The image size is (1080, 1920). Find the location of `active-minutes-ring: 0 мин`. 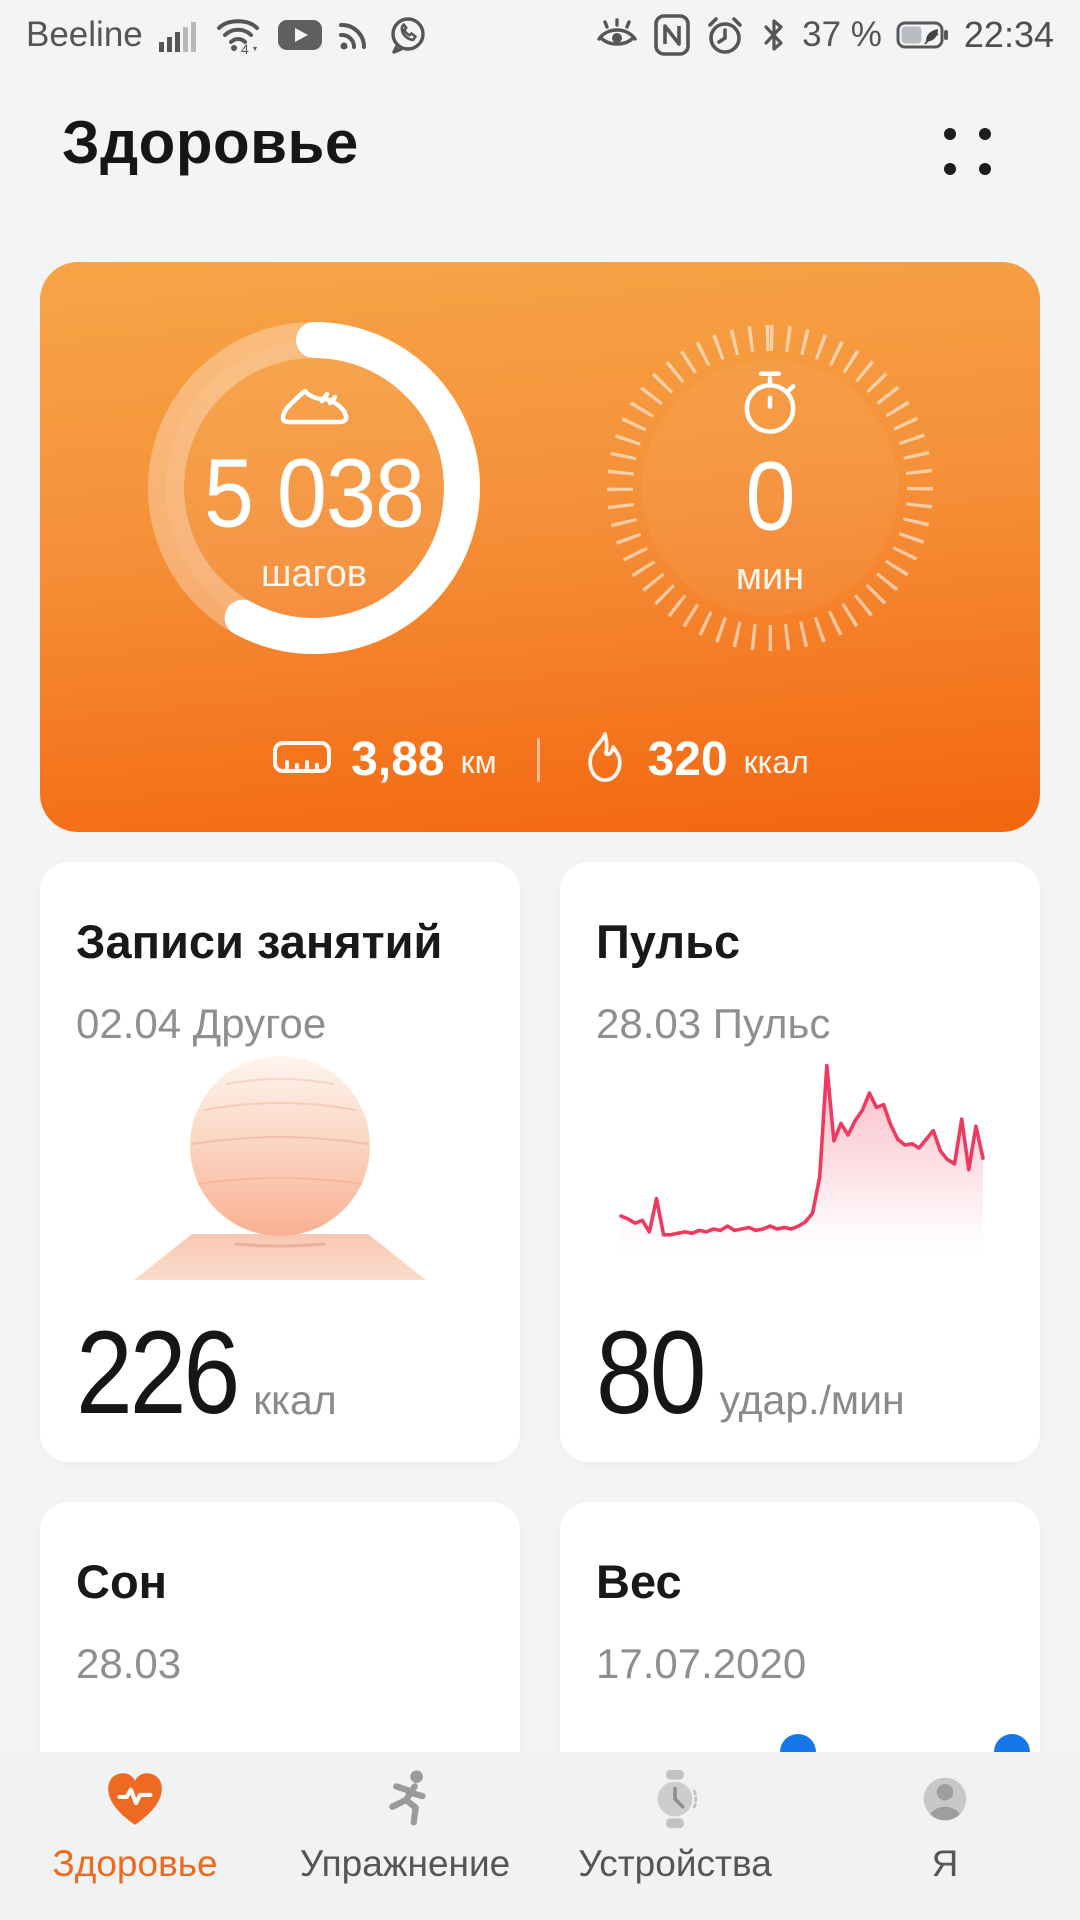

active-minutes-ring: 0 мин is located at coordinates (770, 488).